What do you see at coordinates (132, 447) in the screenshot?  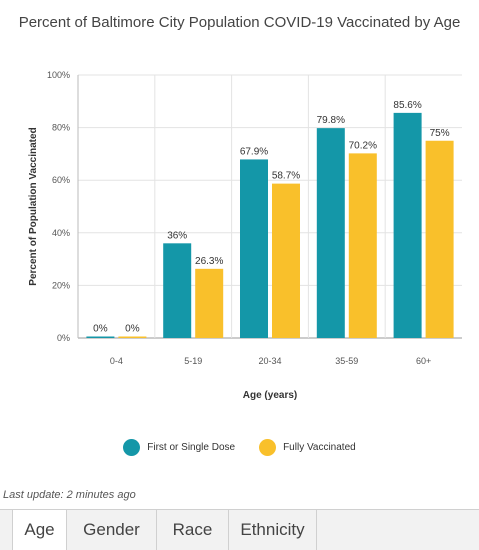 I see `legend-swatch-first-dose` at bounding box center [132, 447].